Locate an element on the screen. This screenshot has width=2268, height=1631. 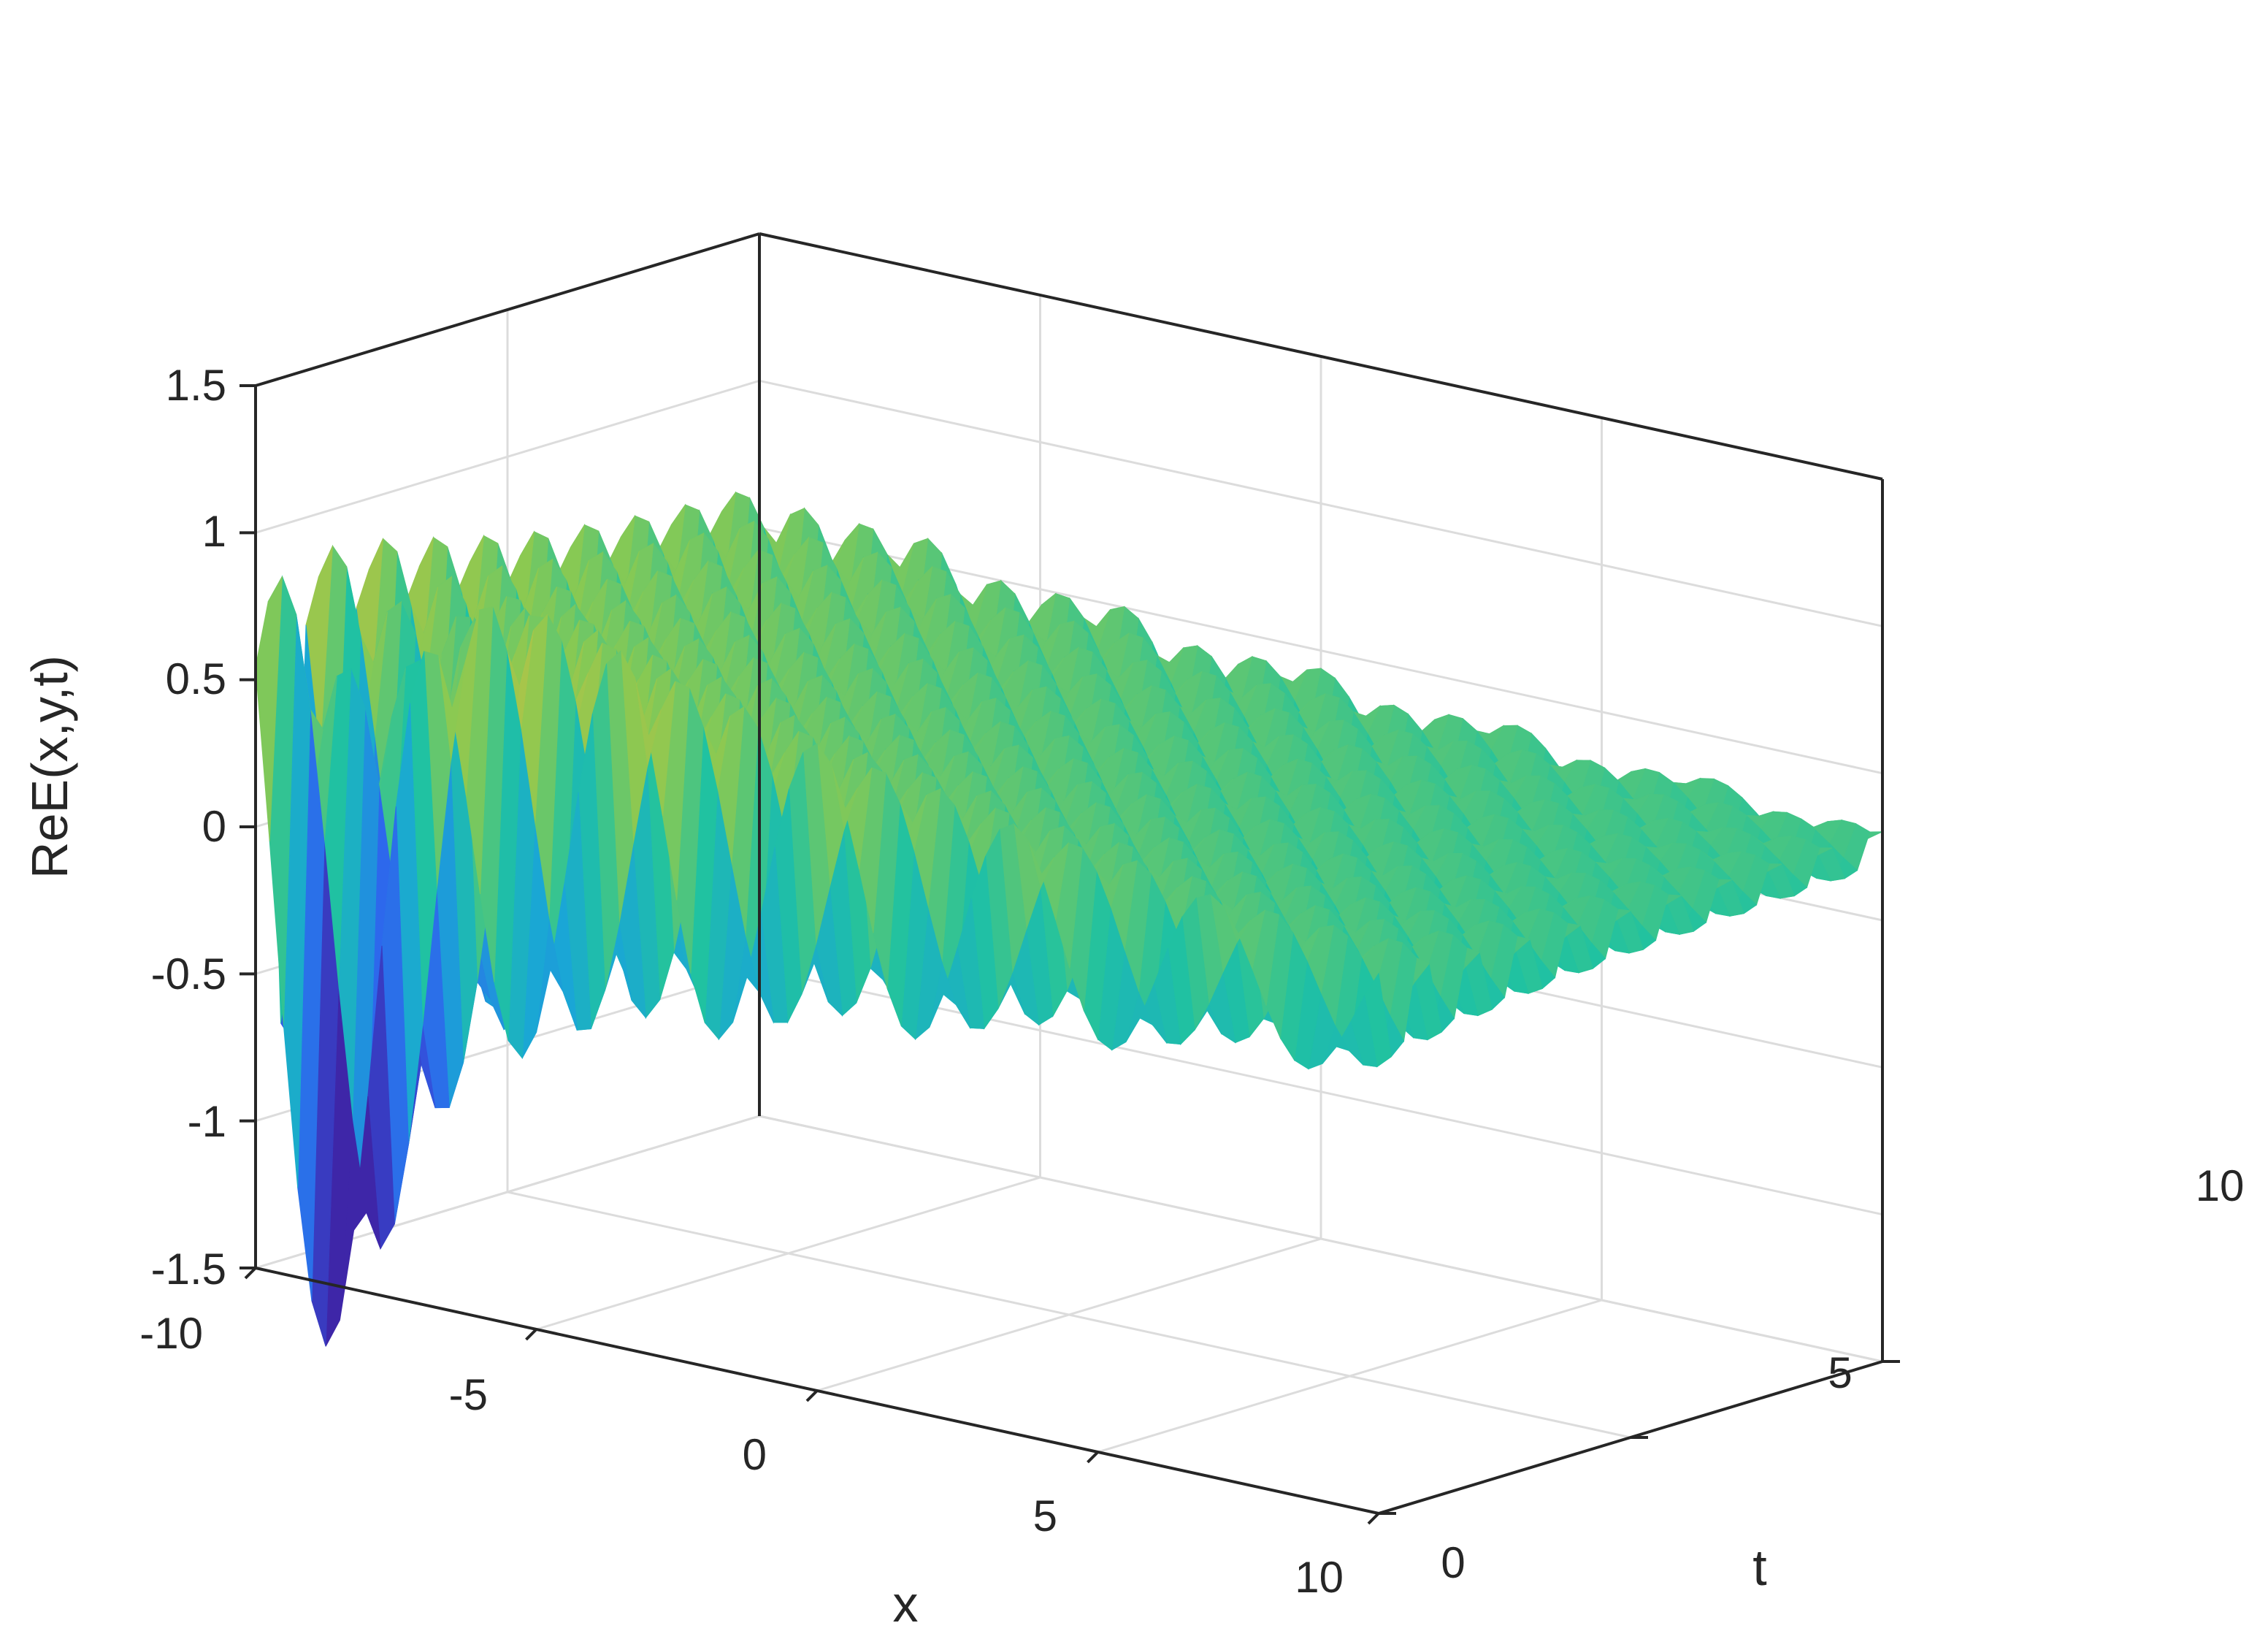
z-tick-label: 0 is located at coordinates (214, 826).